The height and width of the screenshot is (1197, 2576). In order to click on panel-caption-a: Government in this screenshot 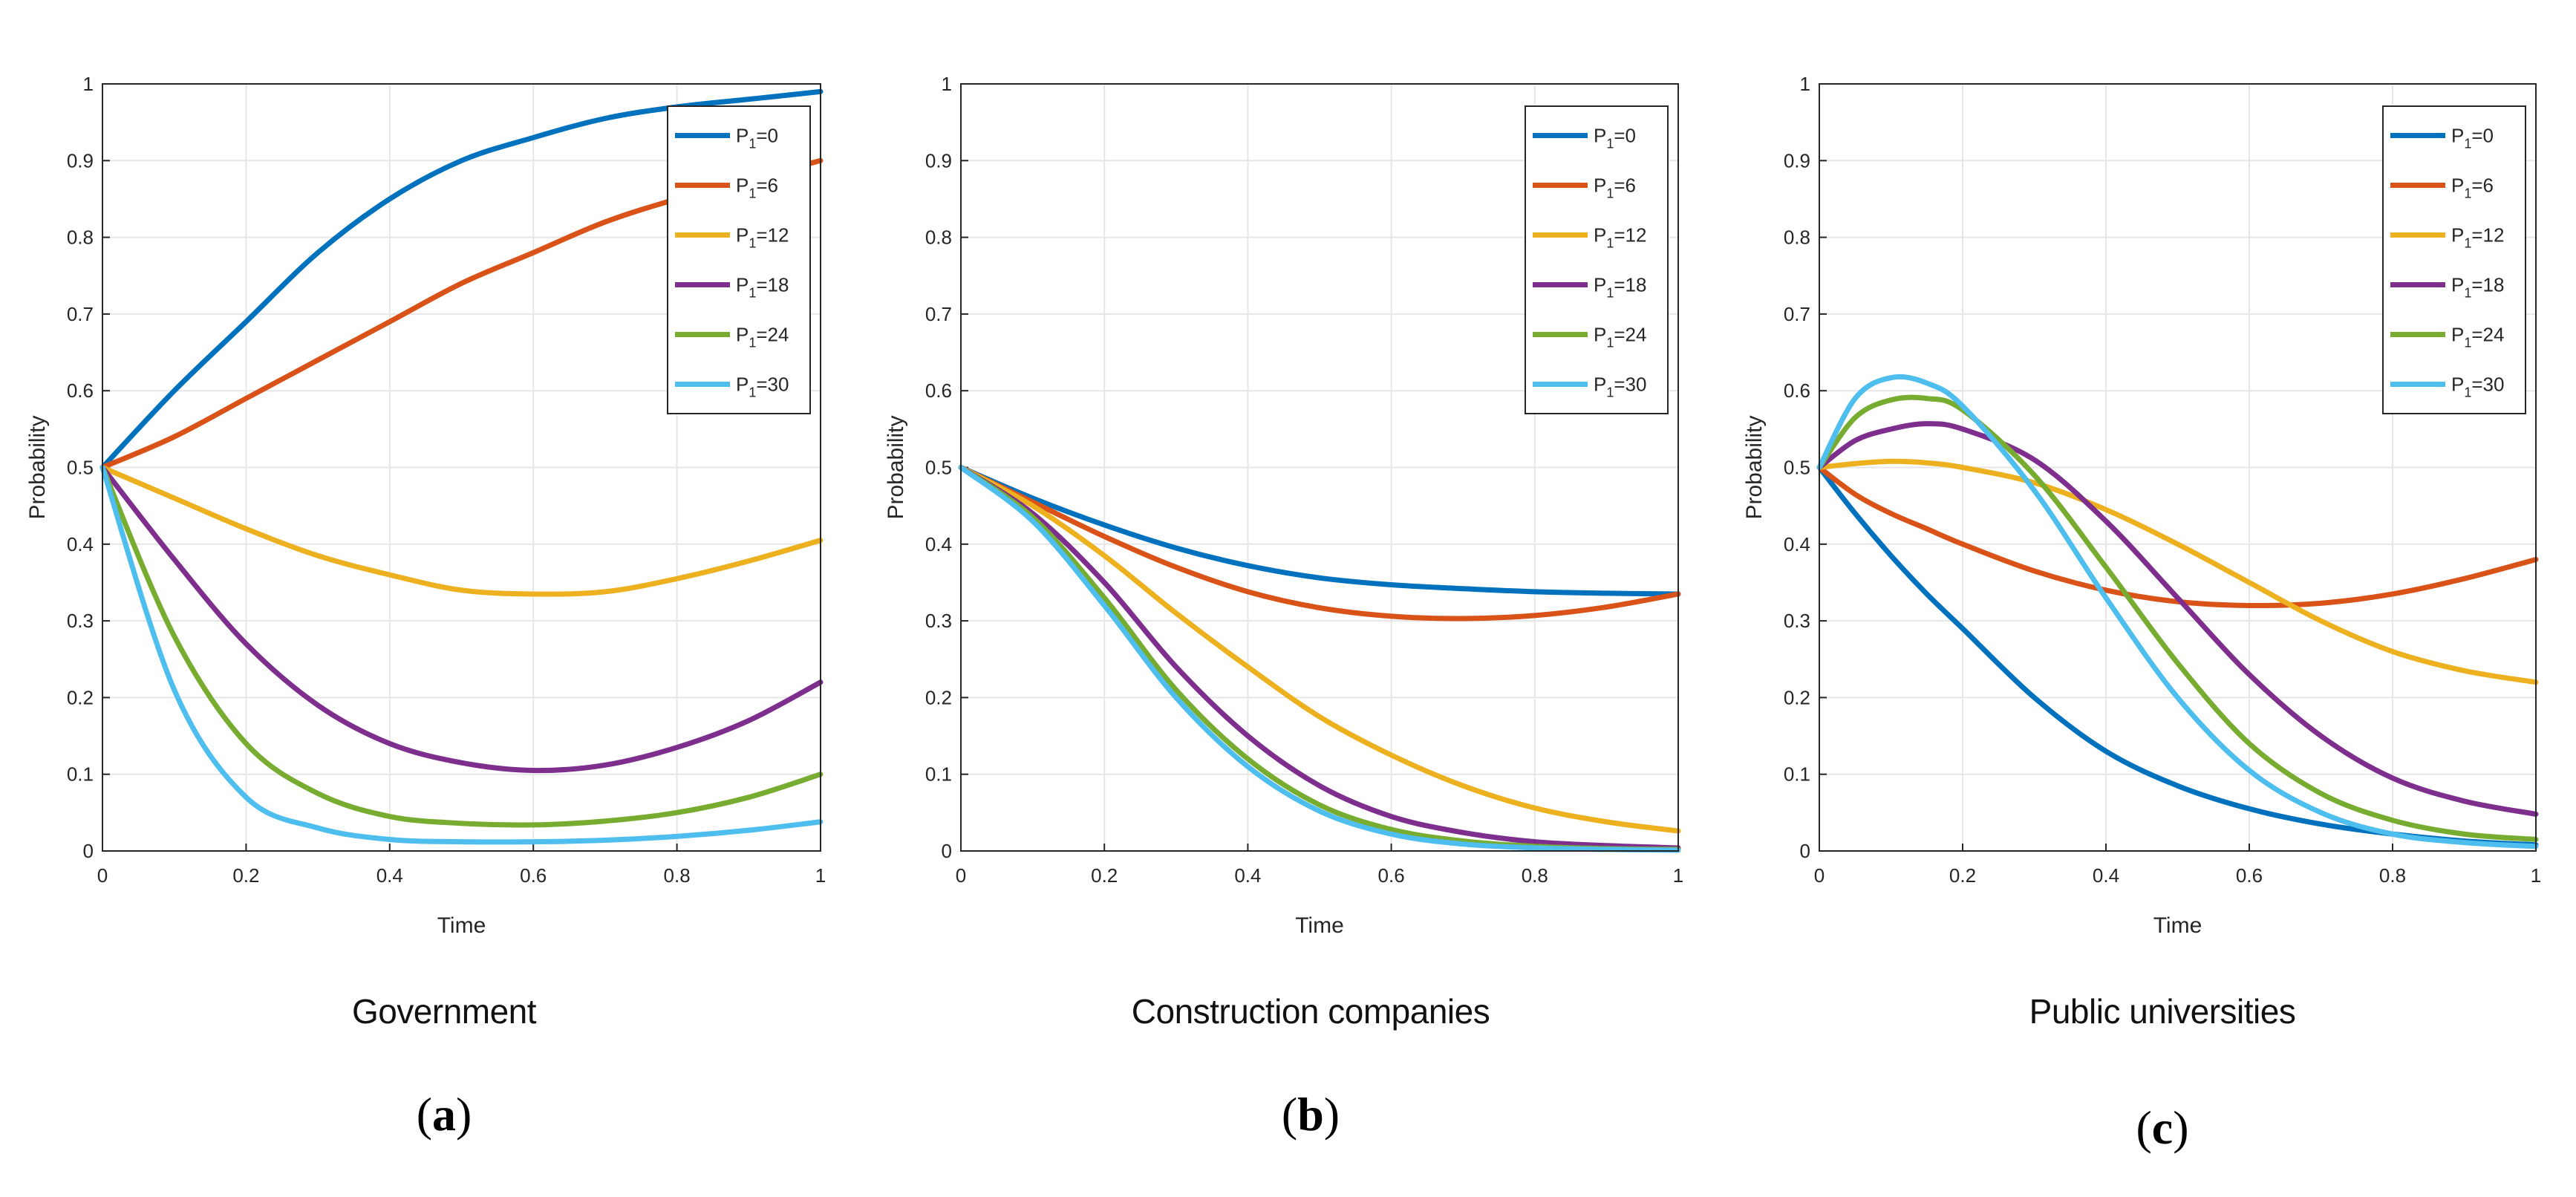, I will do `click(444, 1012)`.